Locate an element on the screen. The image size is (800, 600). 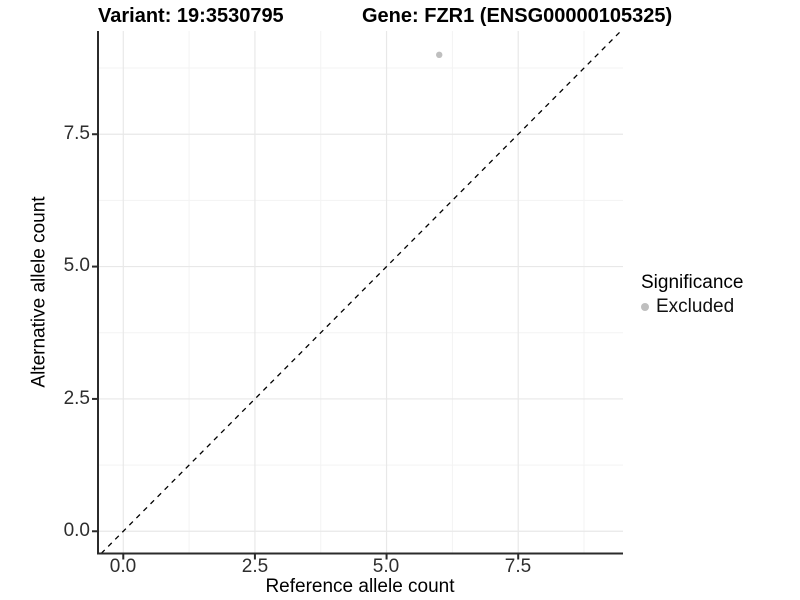
legend-item-label: Excluded is located at coordinates (695, 306).